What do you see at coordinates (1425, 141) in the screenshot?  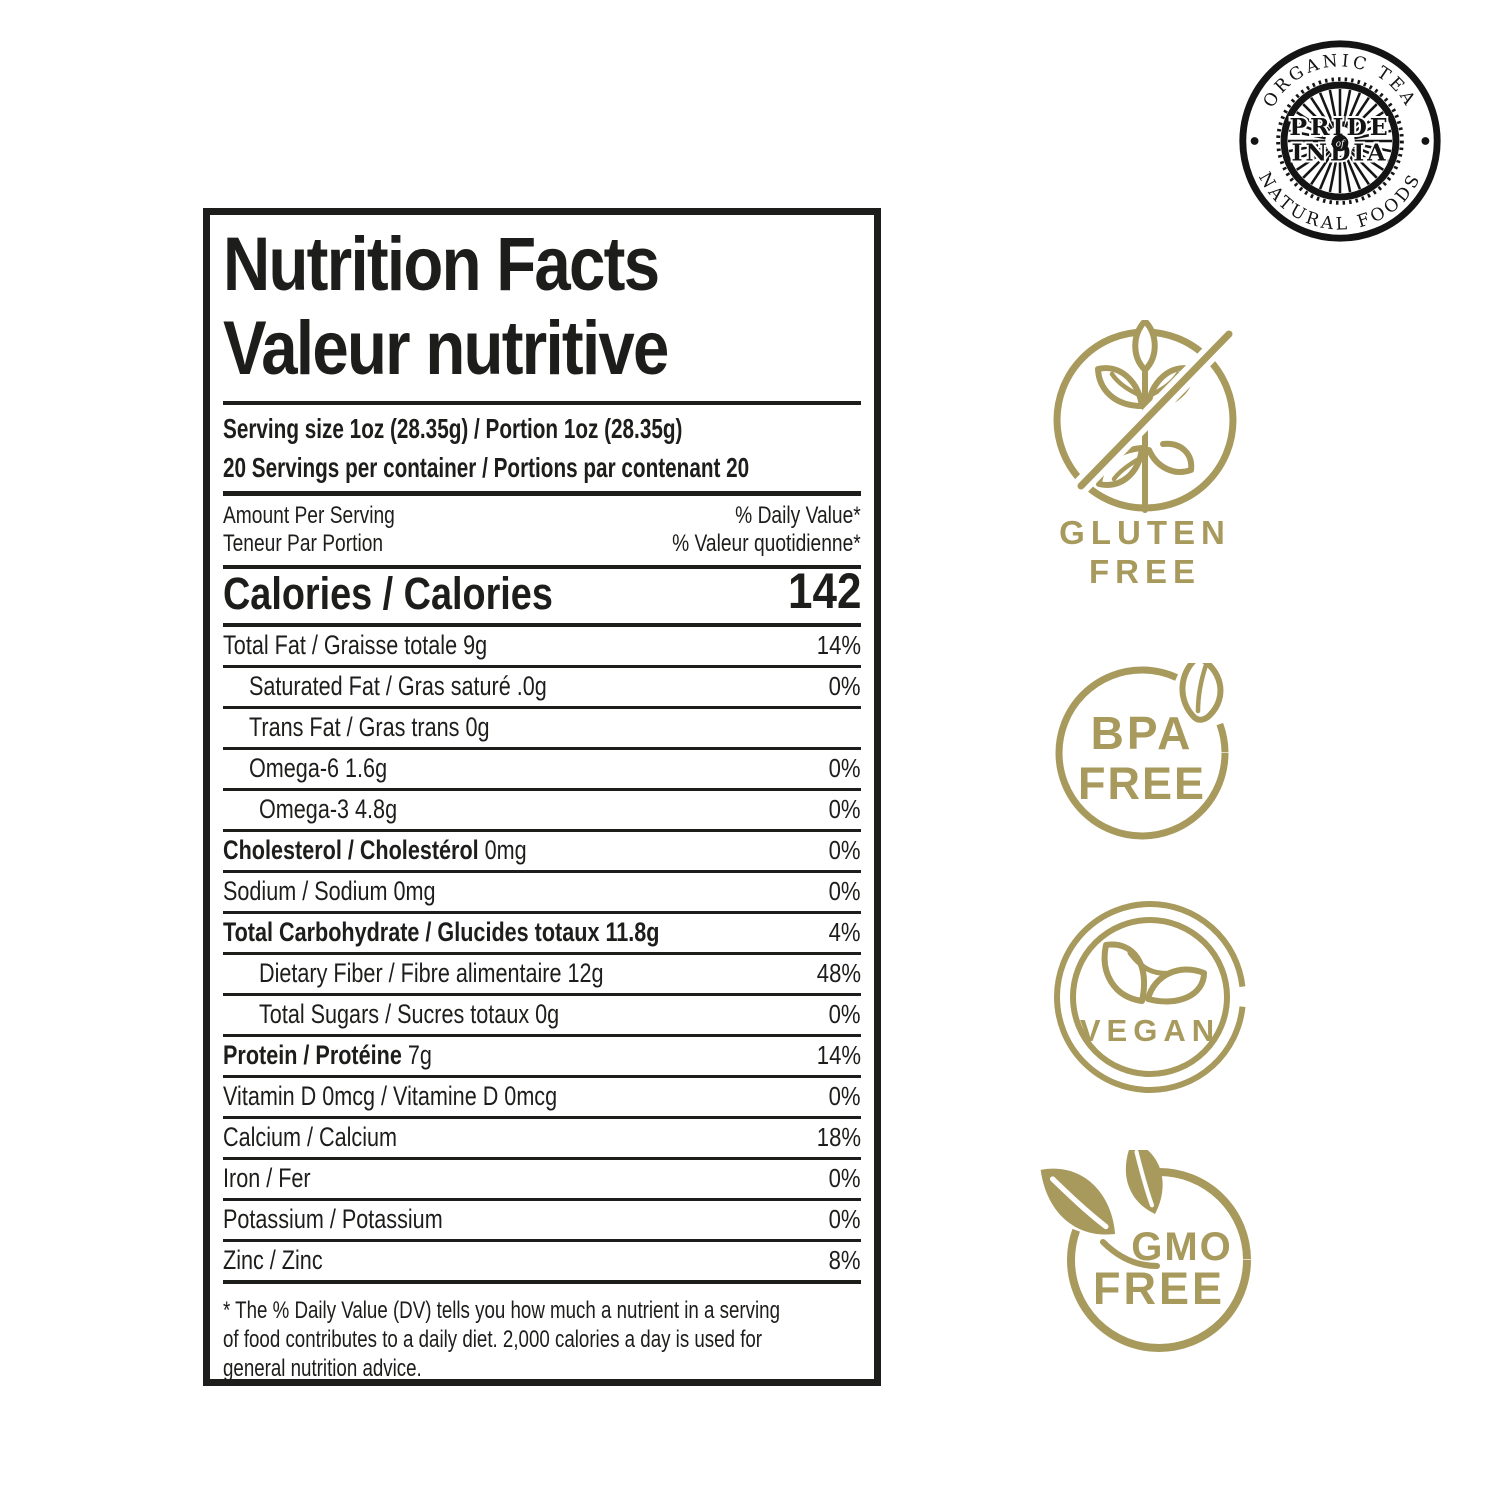 I see `logo-right-dot` at bounding box center [1425, 141].